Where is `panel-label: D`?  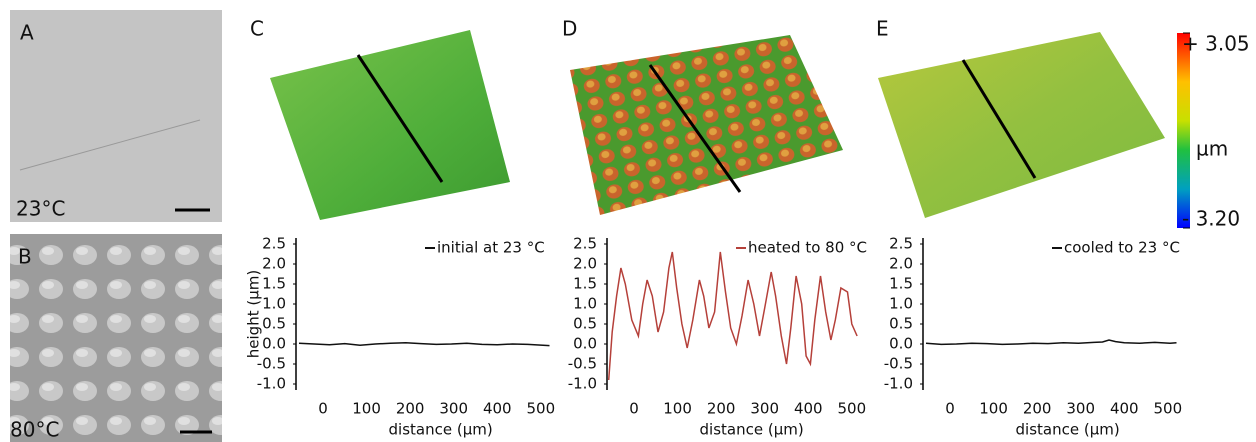
panel-label: D is located at coordinates (569, 29).